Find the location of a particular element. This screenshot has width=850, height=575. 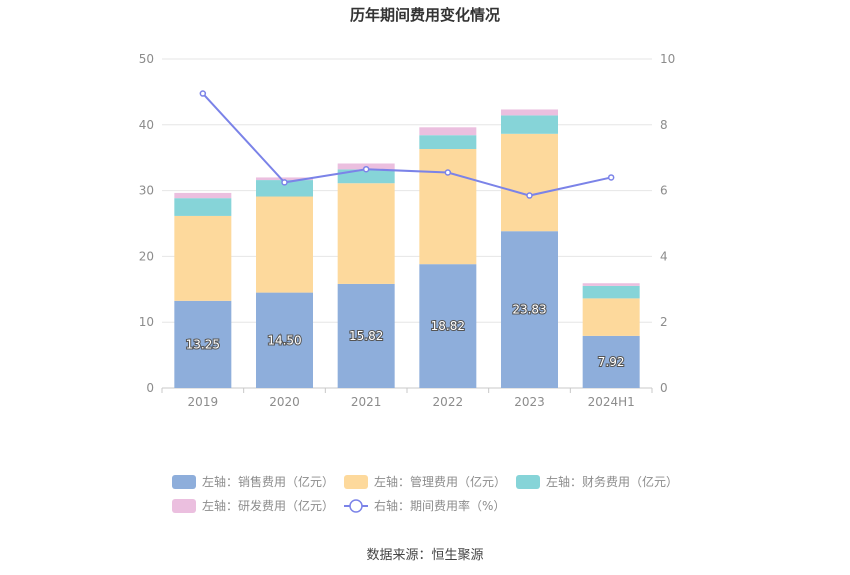

line-series is located at coordinates (407, 144).